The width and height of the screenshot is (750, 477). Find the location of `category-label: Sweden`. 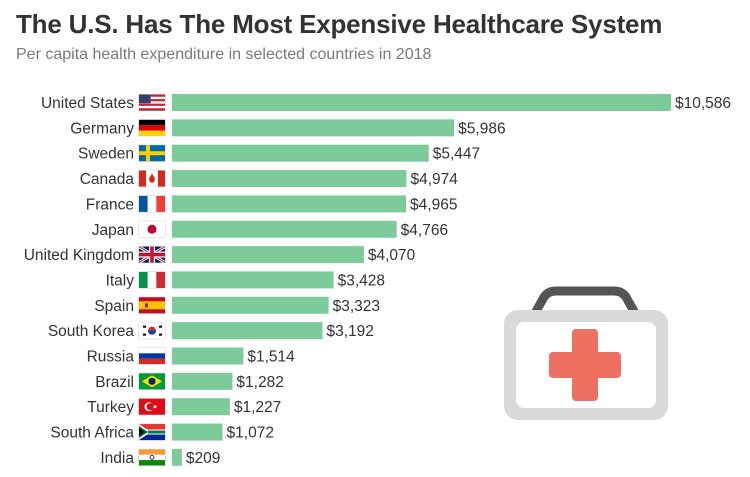

category-label: Sweden is located at coordinates (106, 154).